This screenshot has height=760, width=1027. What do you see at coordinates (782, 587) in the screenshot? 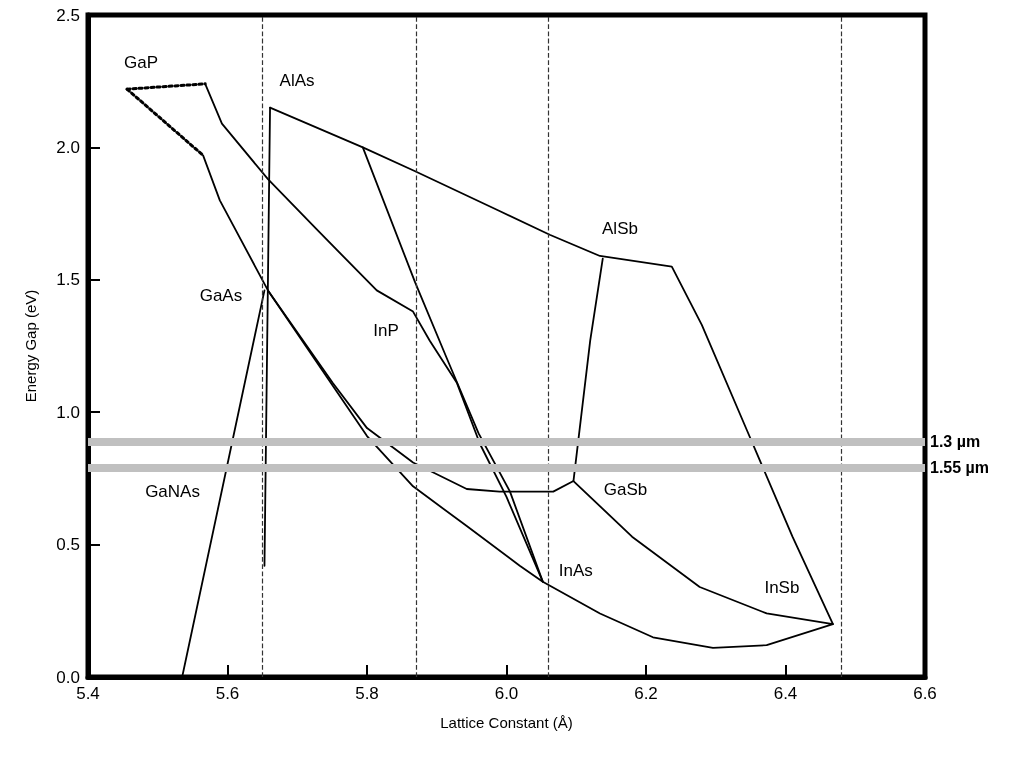
I see `annotation: InSb` at bounding box center [782, 587].